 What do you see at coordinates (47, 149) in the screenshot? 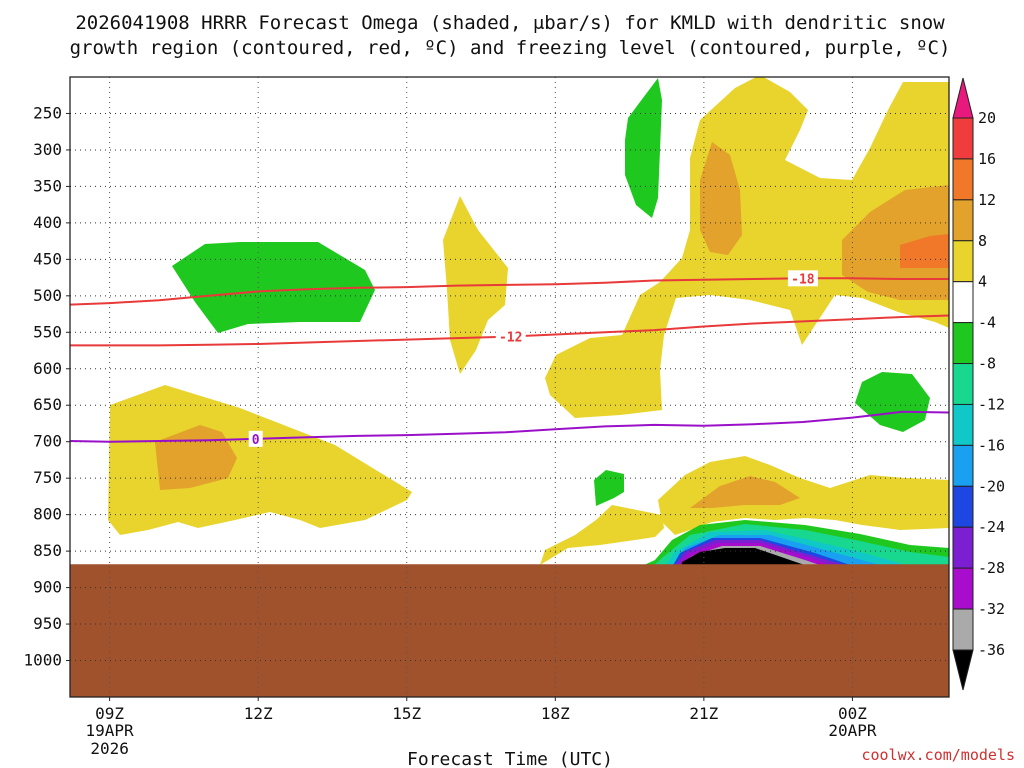
I see `y-tick-label: 300` at bounding box center [47, 149].